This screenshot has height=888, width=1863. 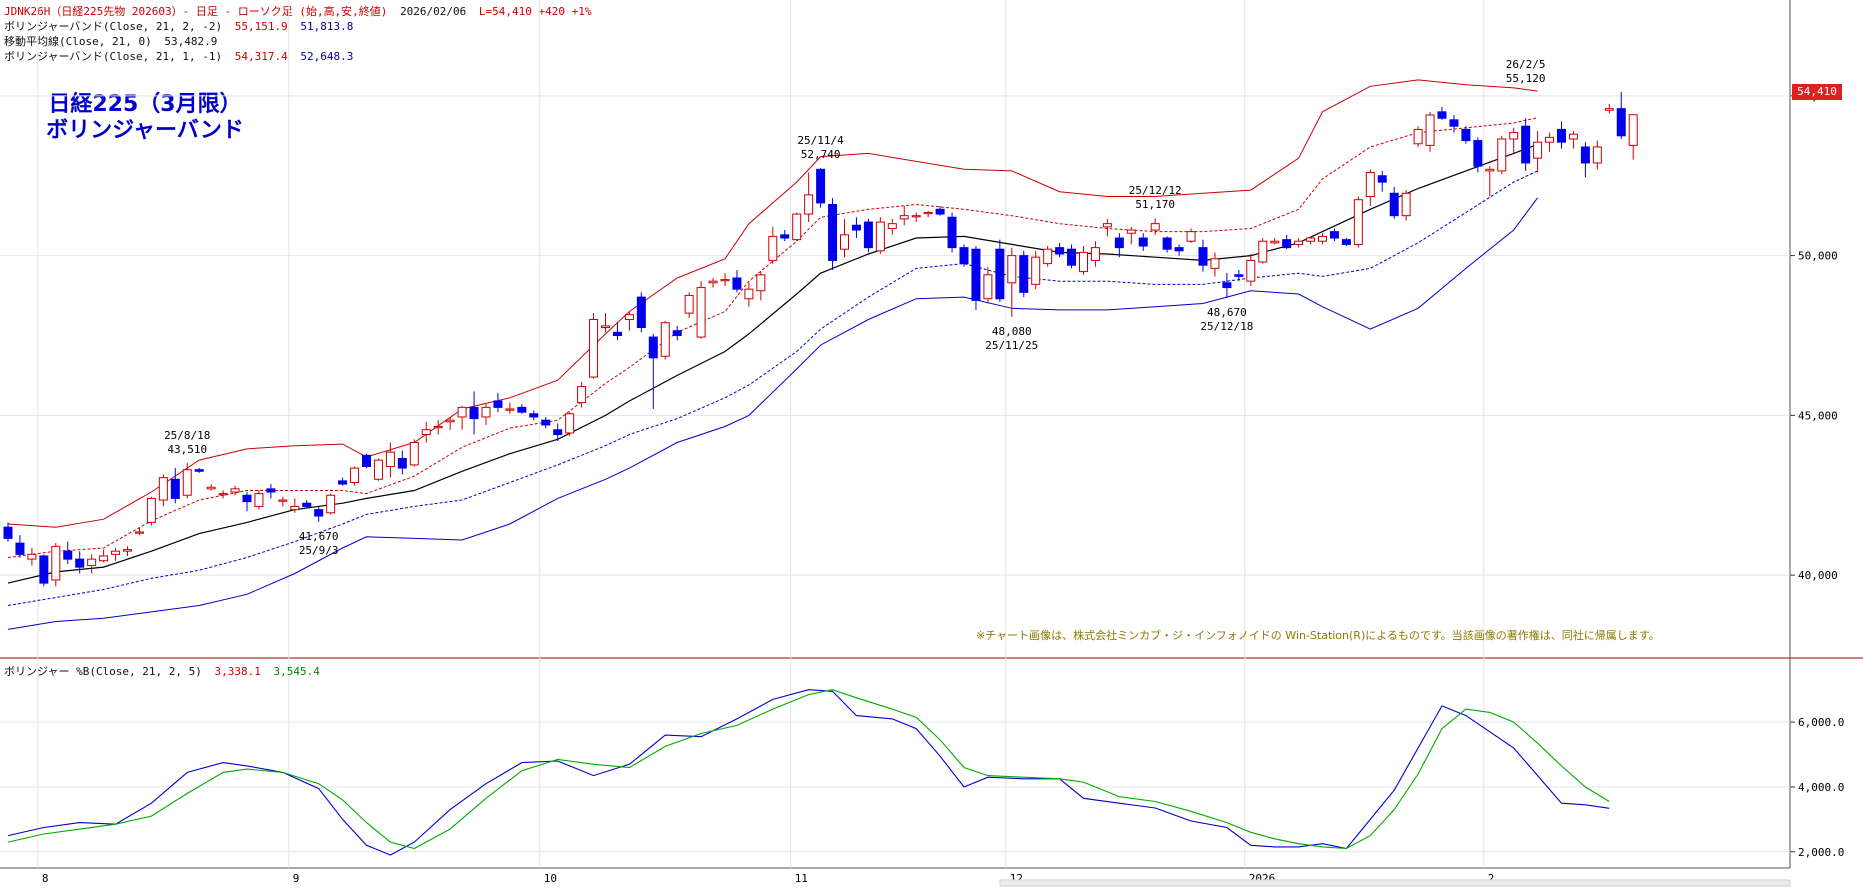 I want to click on price-annotation: 25/12/12, so click(x=1155, y=190).